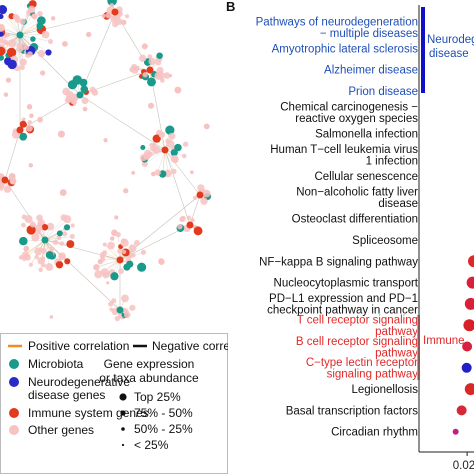 Image resolution: width=474 pixels, height=474 pixels. Describe the element at coordinates (163, 429) in the screenshot. I see `size-label-50-25: 50% - 25%` at that location.